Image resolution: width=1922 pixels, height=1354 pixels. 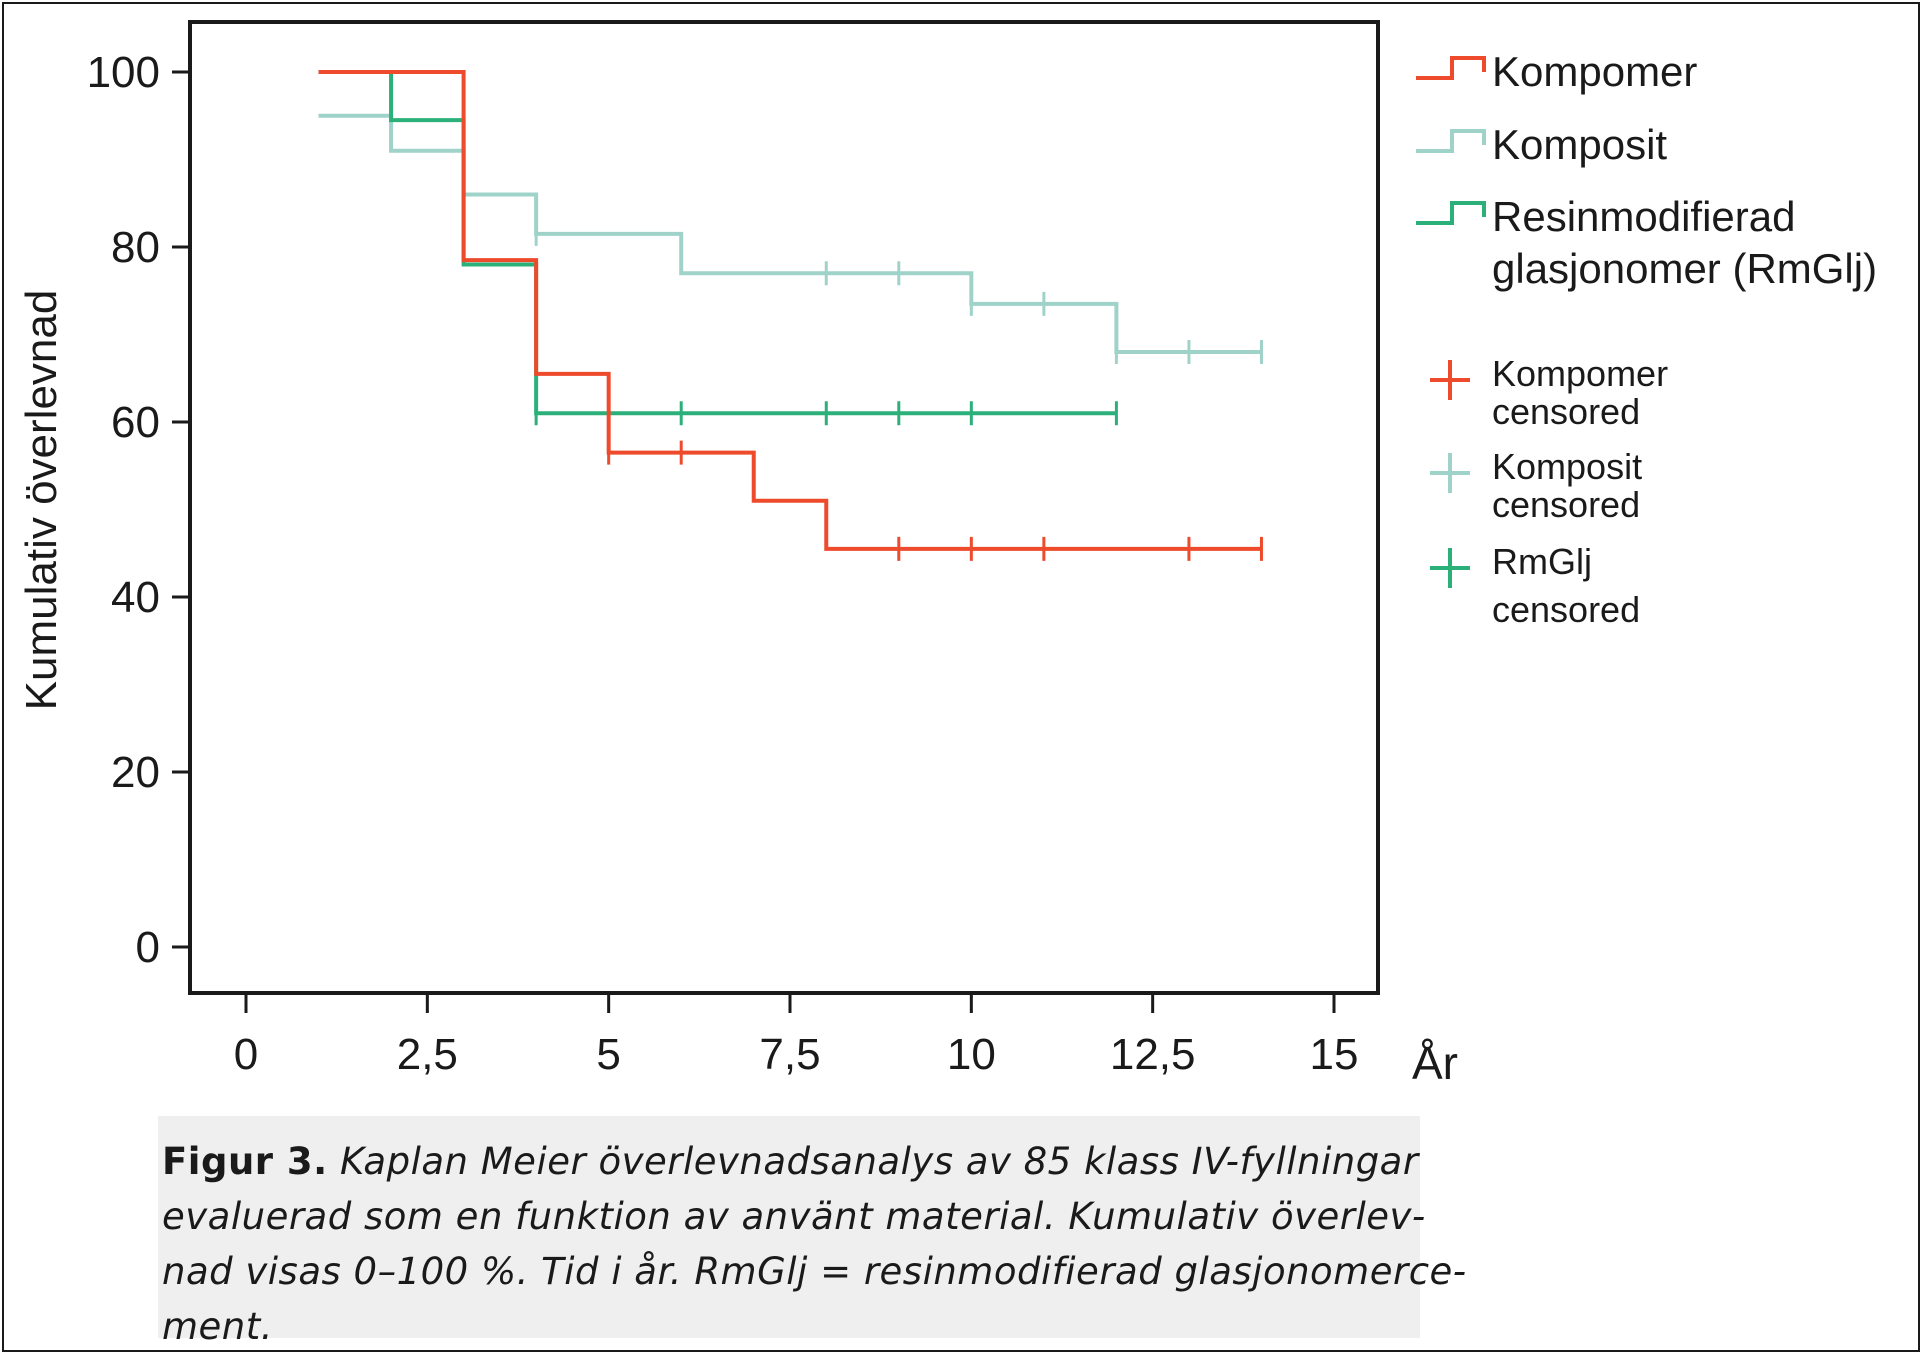 I want to click on legend-label: Komposit, so click(x=1579, y=144).